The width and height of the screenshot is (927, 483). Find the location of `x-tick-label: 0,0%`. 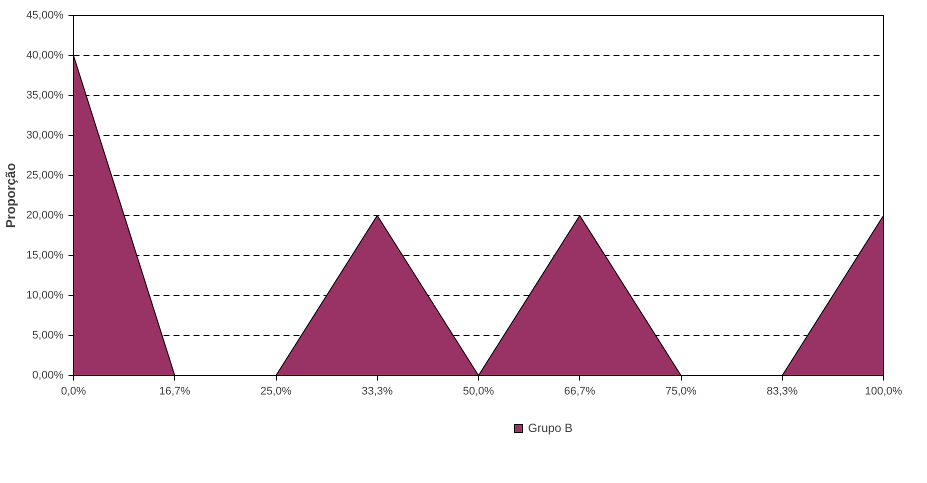

x-tick-label: 0,0% is located at coordinates (73, 392).